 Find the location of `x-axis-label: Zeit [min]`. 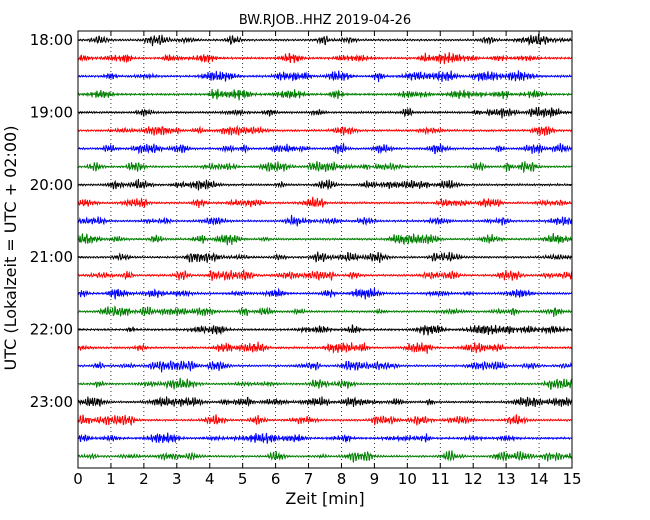

x-axis-label: Zeit [min] is located at coordinates (324, 498).